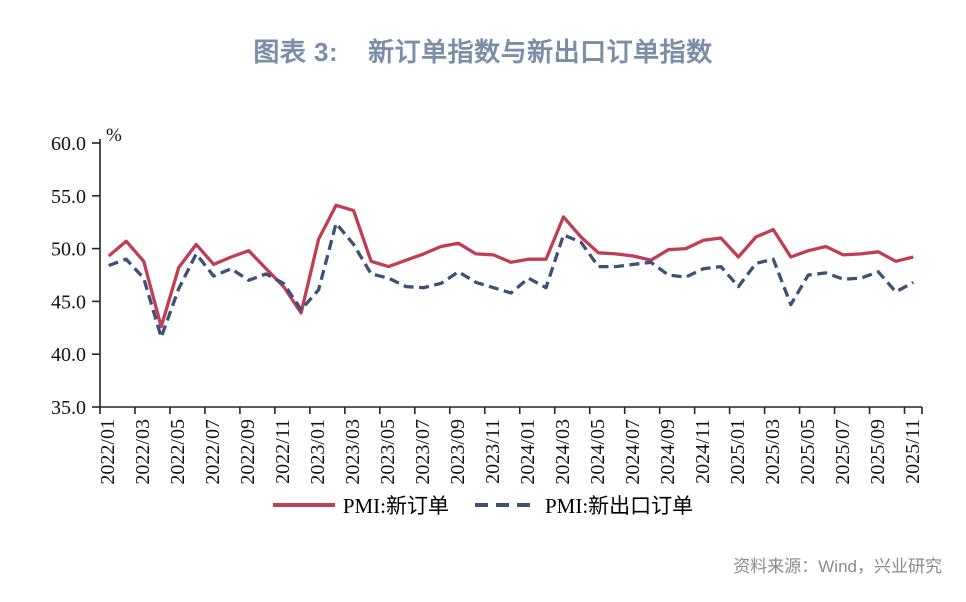 The height and width of the screenshot is (602, 966). I want to click on x-axis-label: 2024/05, so click(598, 452).